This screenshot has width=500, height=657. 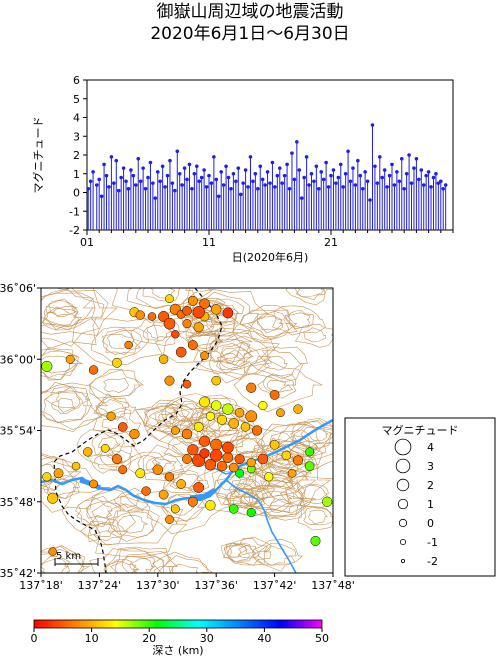 What do you see at coordinates (38, 155) in the screenshot?
I see `y-axis-label: マグニチュード` at bounding box center [38, 155].